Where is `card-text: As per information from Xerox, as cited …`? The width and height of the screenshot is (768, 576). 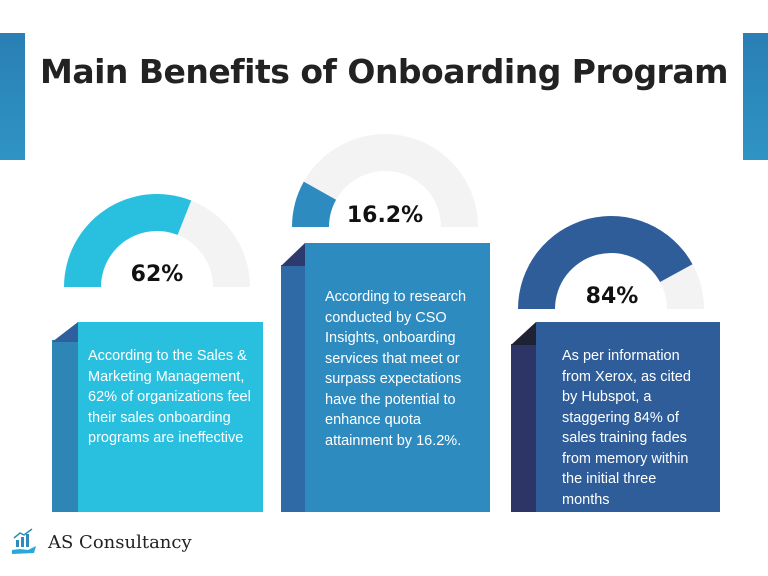
card-text: As per information from Xerox, as cited … is located at coordinates (626, 428).